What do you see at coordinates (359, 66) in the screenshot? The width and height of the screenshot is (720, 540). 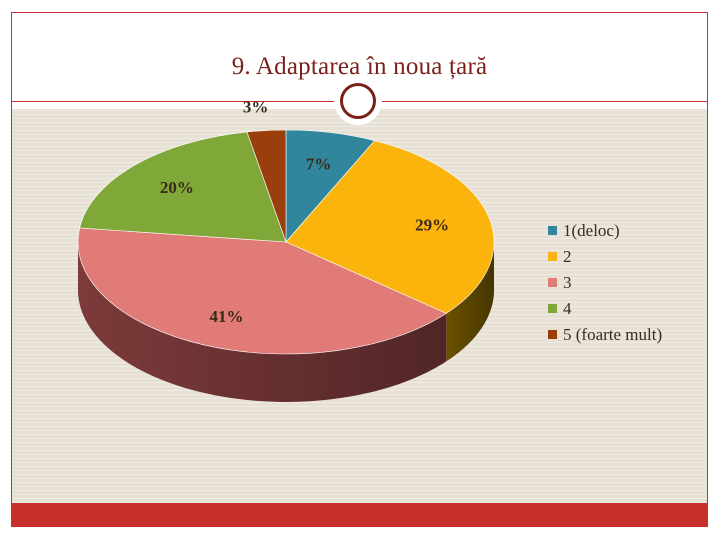 I see `slide-title: 9. Adaptarea în noua țară` at bounding box center [359, 66].